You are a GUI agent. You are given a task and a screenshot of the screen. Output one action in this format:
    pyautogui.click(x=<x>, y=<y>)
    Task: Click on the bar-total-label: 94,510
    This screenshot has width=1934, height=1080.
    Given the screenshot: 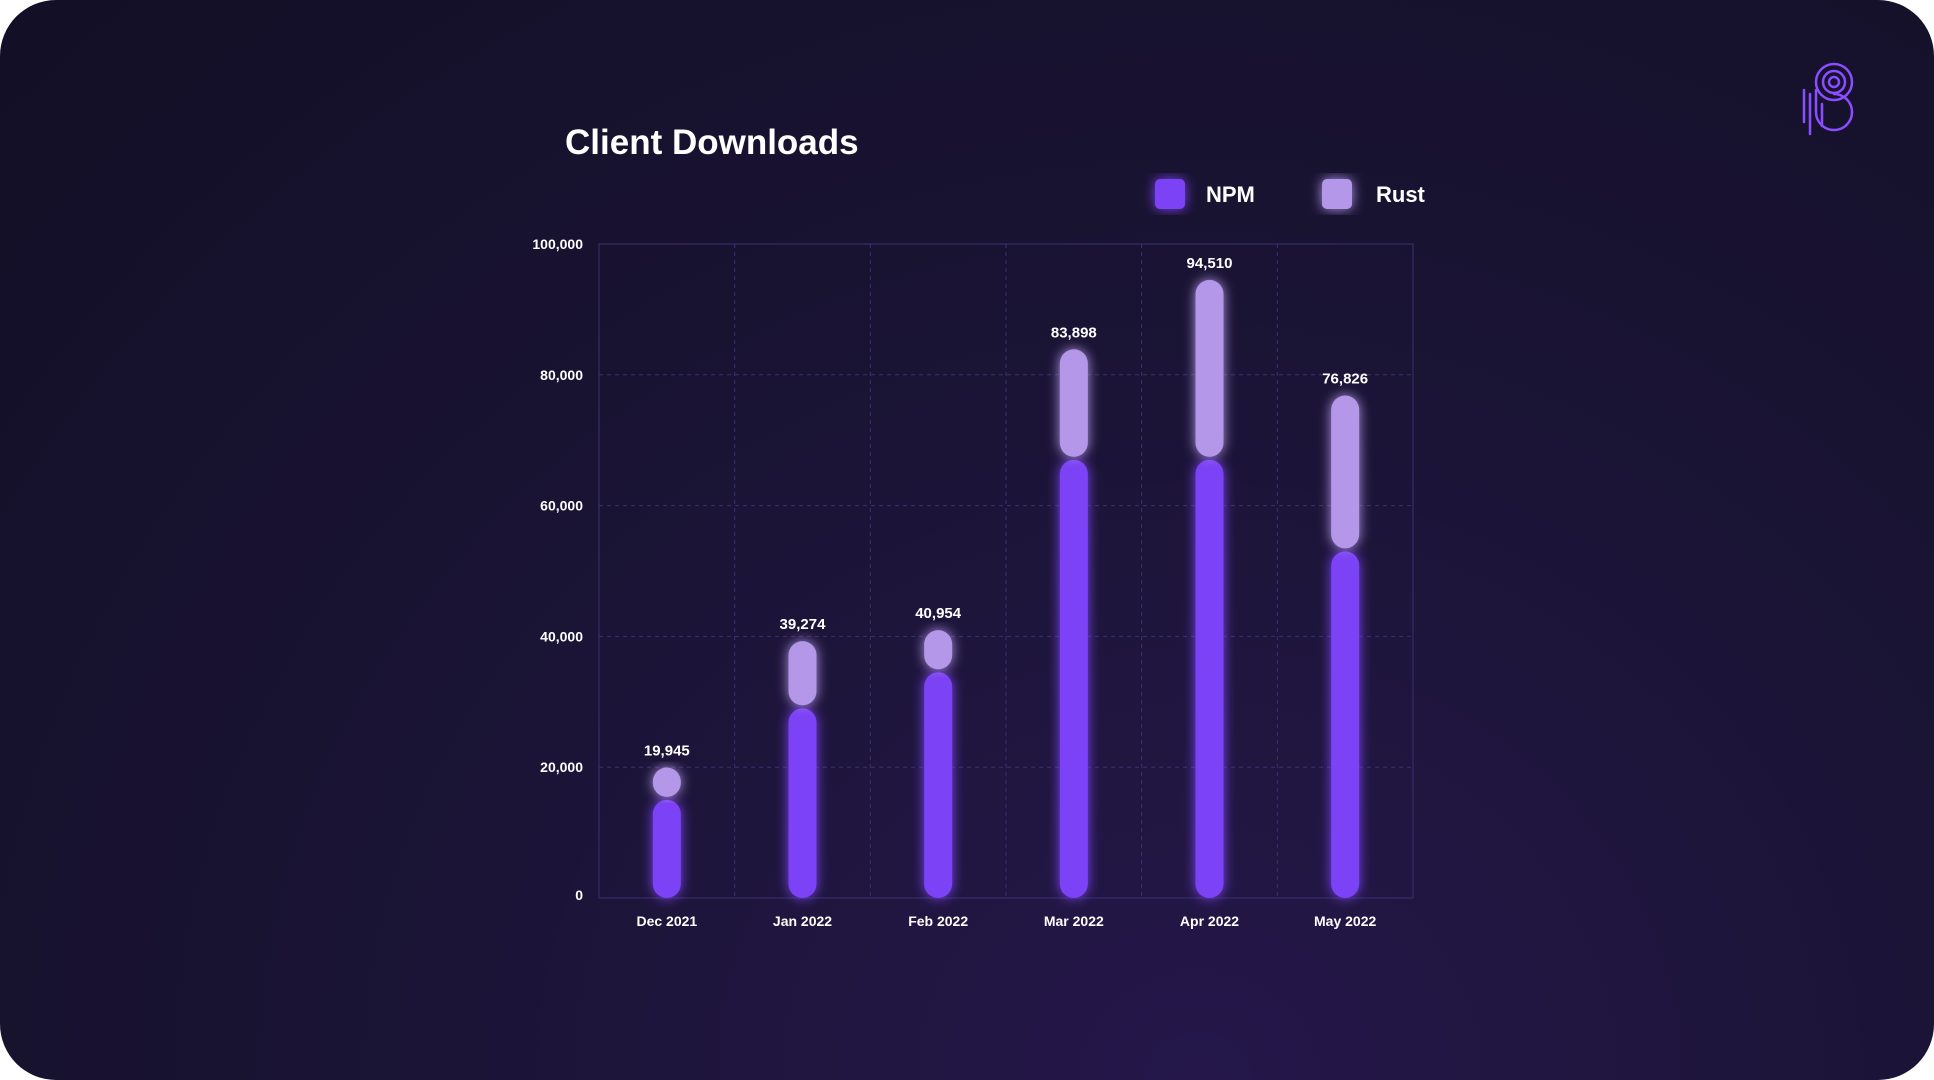 What is the action you would take?
    pyautogui.click(x=1210, y=263)
    